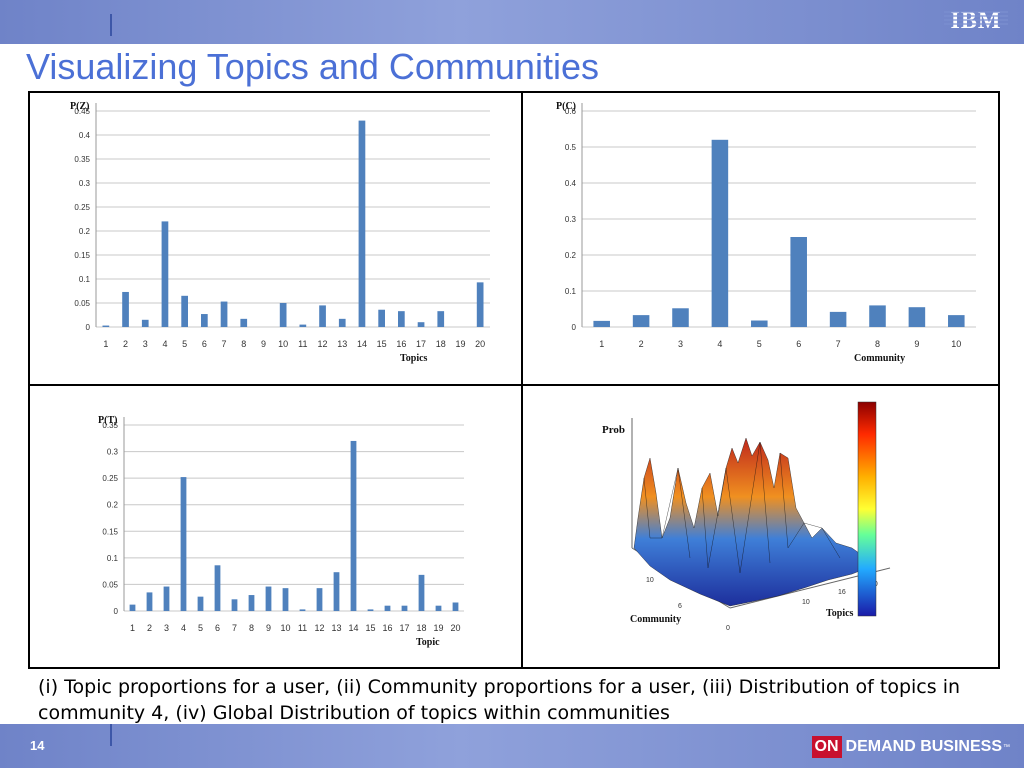 The image size is (1024, 768). Describe the element at coordinates (82, 111) in the screenshot. I see `y-tick-label: 0.45` at that location.